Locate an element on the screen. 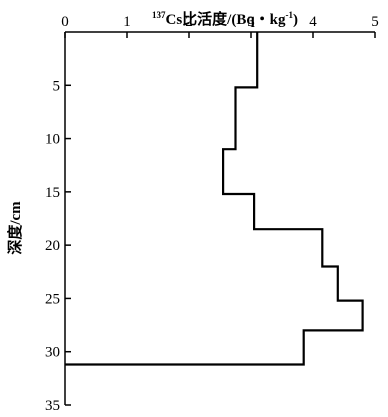 The image size is (388, 417). y-axis-ticks: 5 10 15 20 25 30 35 is located at coordinates (58, 246).